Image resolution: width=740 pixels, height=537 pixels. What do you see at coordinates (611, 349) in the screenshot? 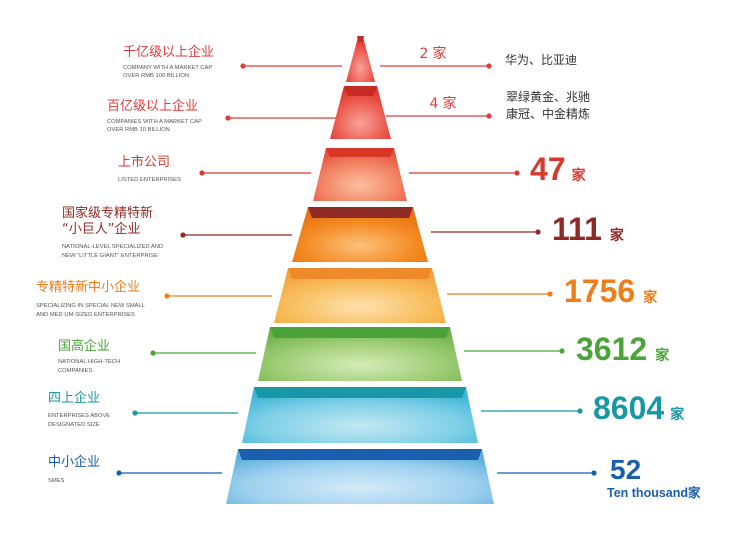
I see `count-value: 3612` at bounding box center [611, 349].